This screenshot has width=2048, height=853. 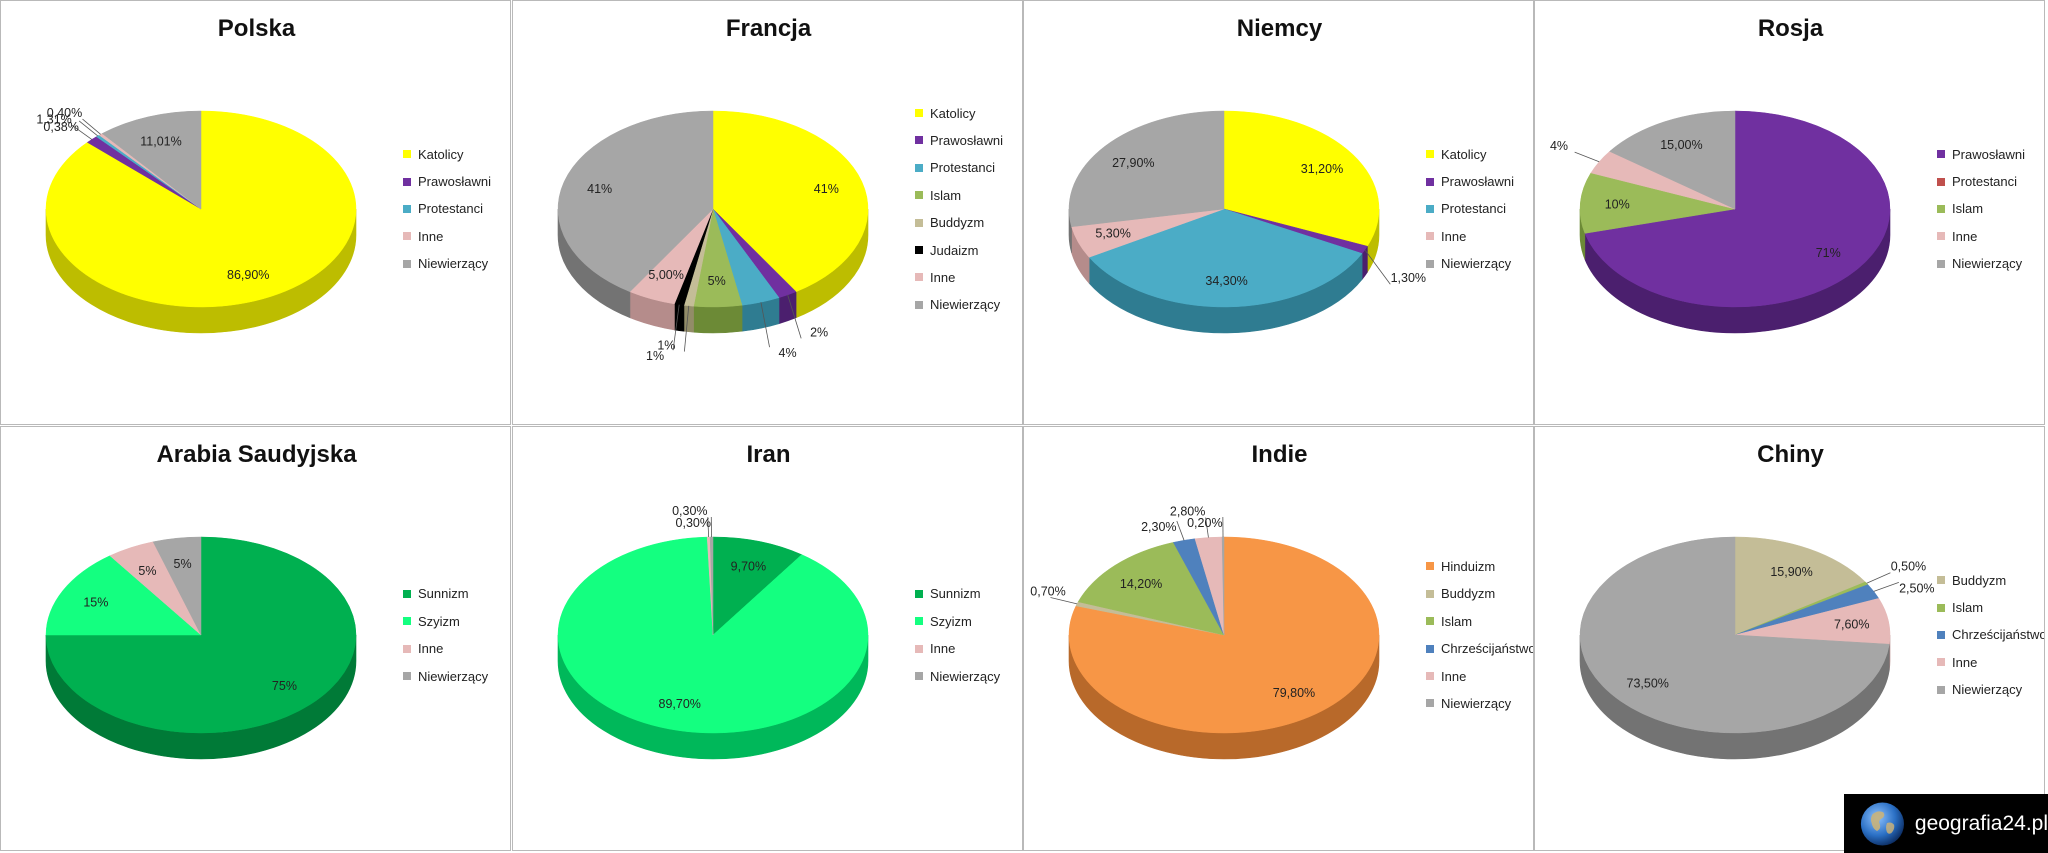 What do you see at coordinates (147, 571) in the screenshot?
I see `data-label-inne: 5%` at bounding box center [147, 571].